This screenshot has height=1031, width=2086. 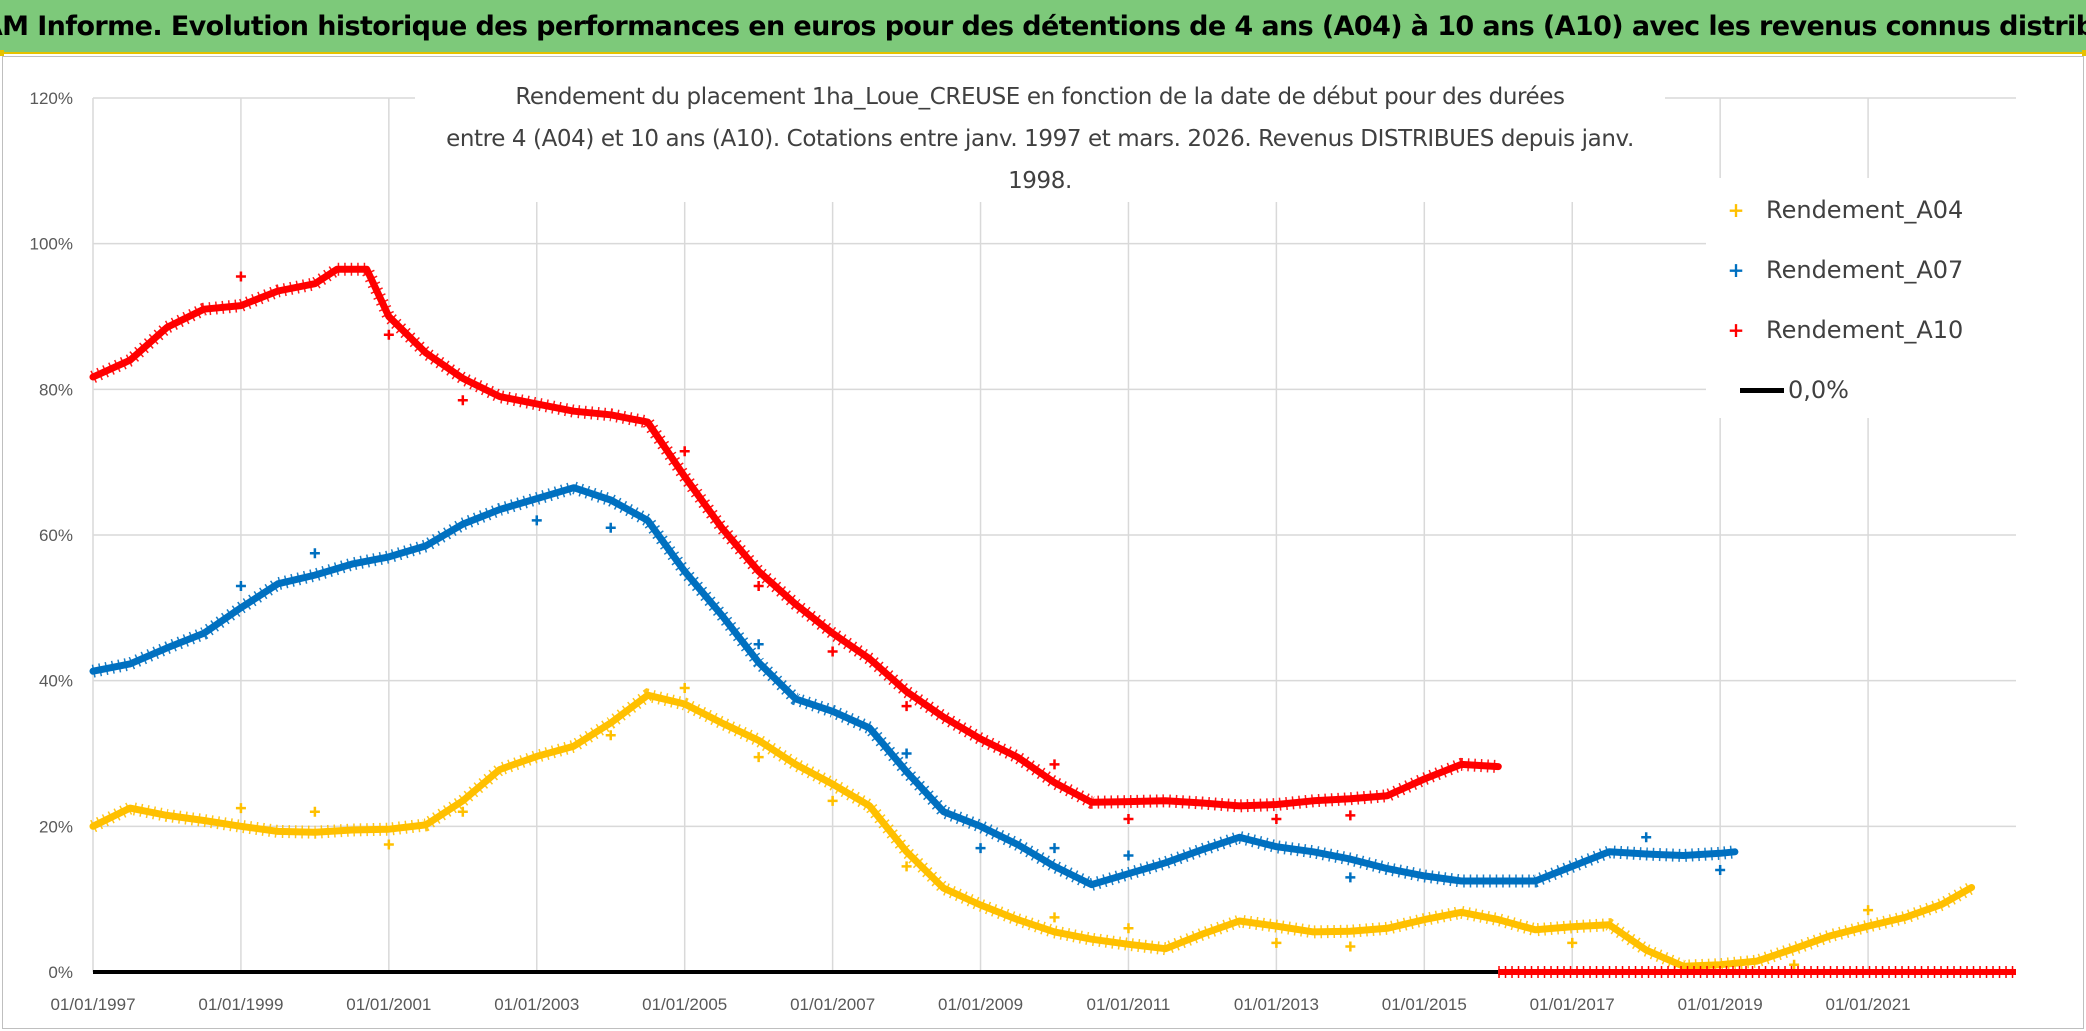 What do you see at coordinates (1865, 210) in the screenshot?
I see `legend-label-a04: Rendement_A04` at bounding box center [1865, 210].